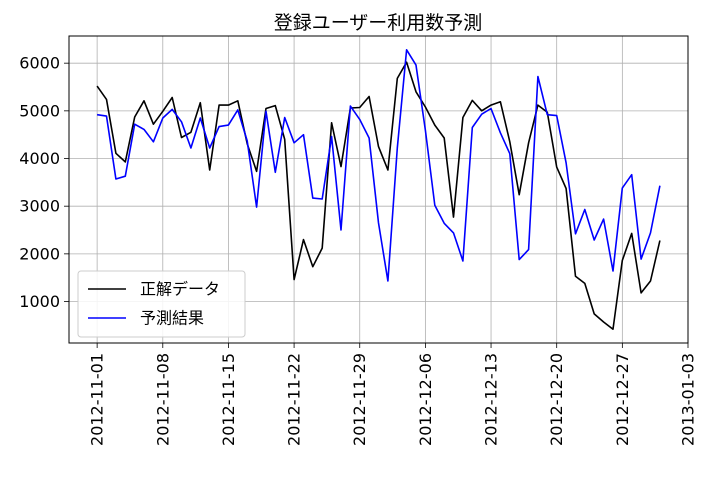 The image size is (707, 477). I want to click on y-tick-label: 3000, so click(39, 206).